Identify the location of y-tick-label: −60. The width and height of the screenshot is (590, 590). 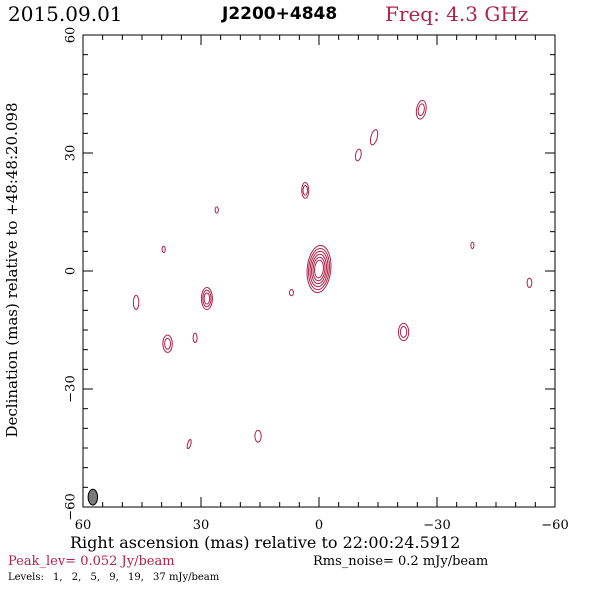
(71, 506).